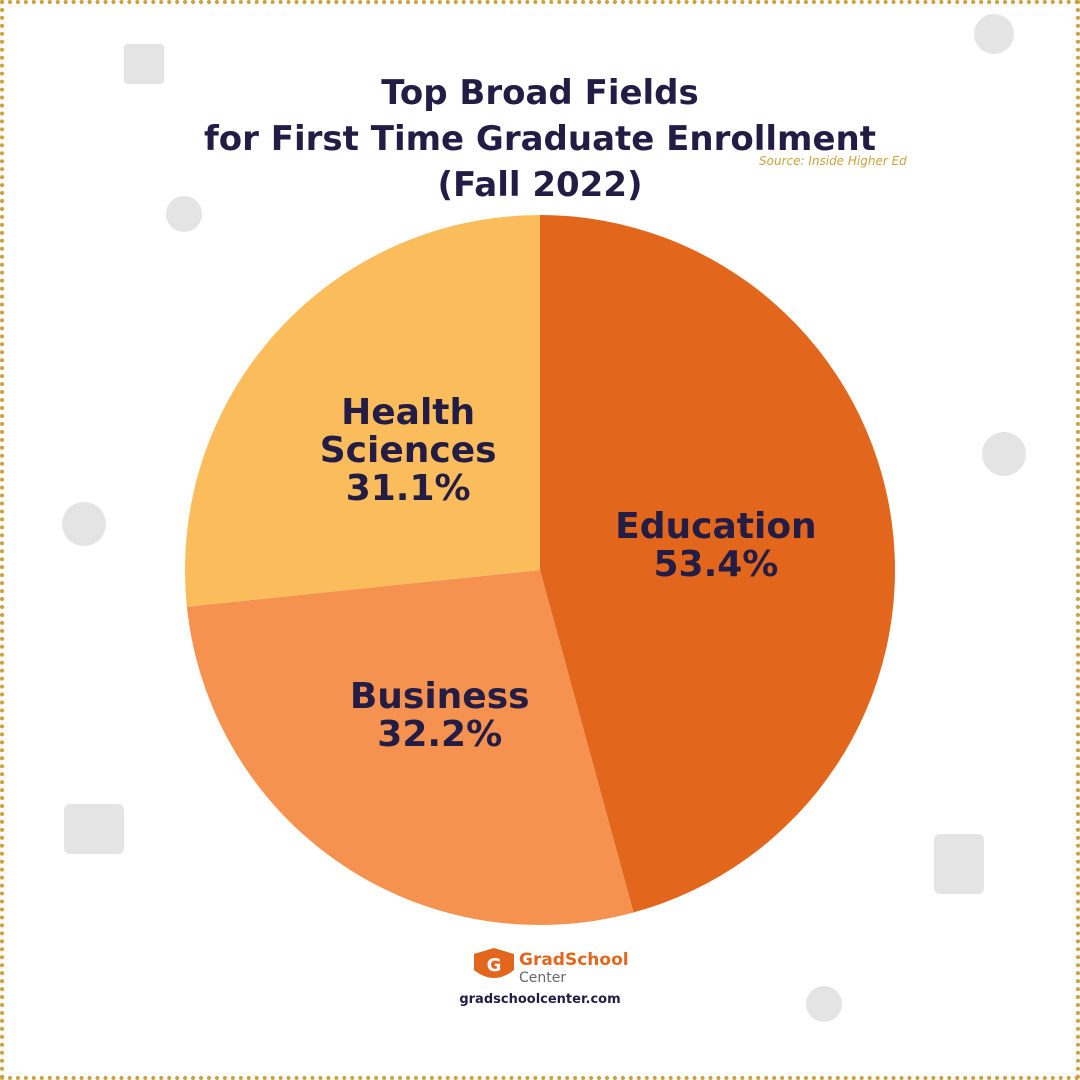 The image size is (1080, 1080). What do you see at coordinates (440, 735) in the screenshot?
I see `value-label: 32.2%` at bounding box center [440, 735].